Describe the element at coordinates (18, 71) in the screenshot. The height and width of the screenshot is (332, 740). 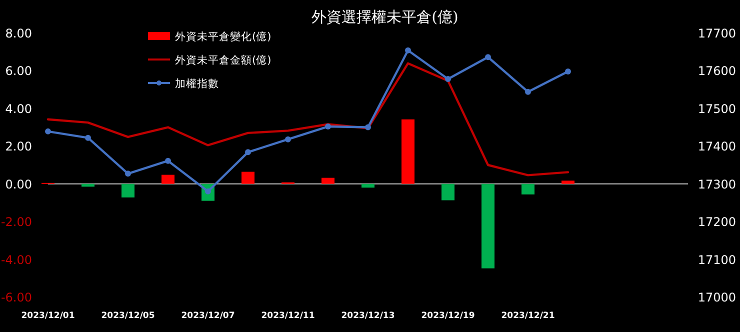
I see `y-tick-label: 6.00` at that location.